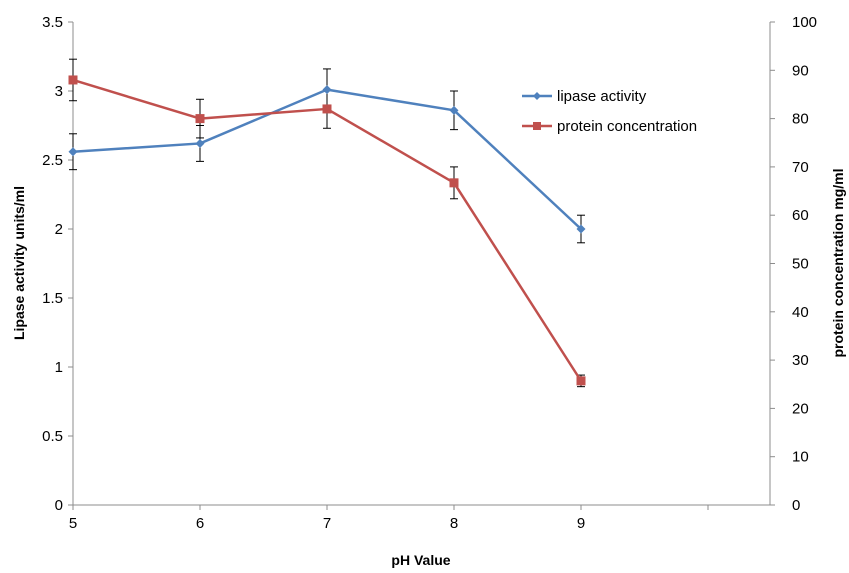  What do you see at coordinates (59, 505) in the screenshot?
I see `y-tick-label: 0` at bounding box center [59, 505].